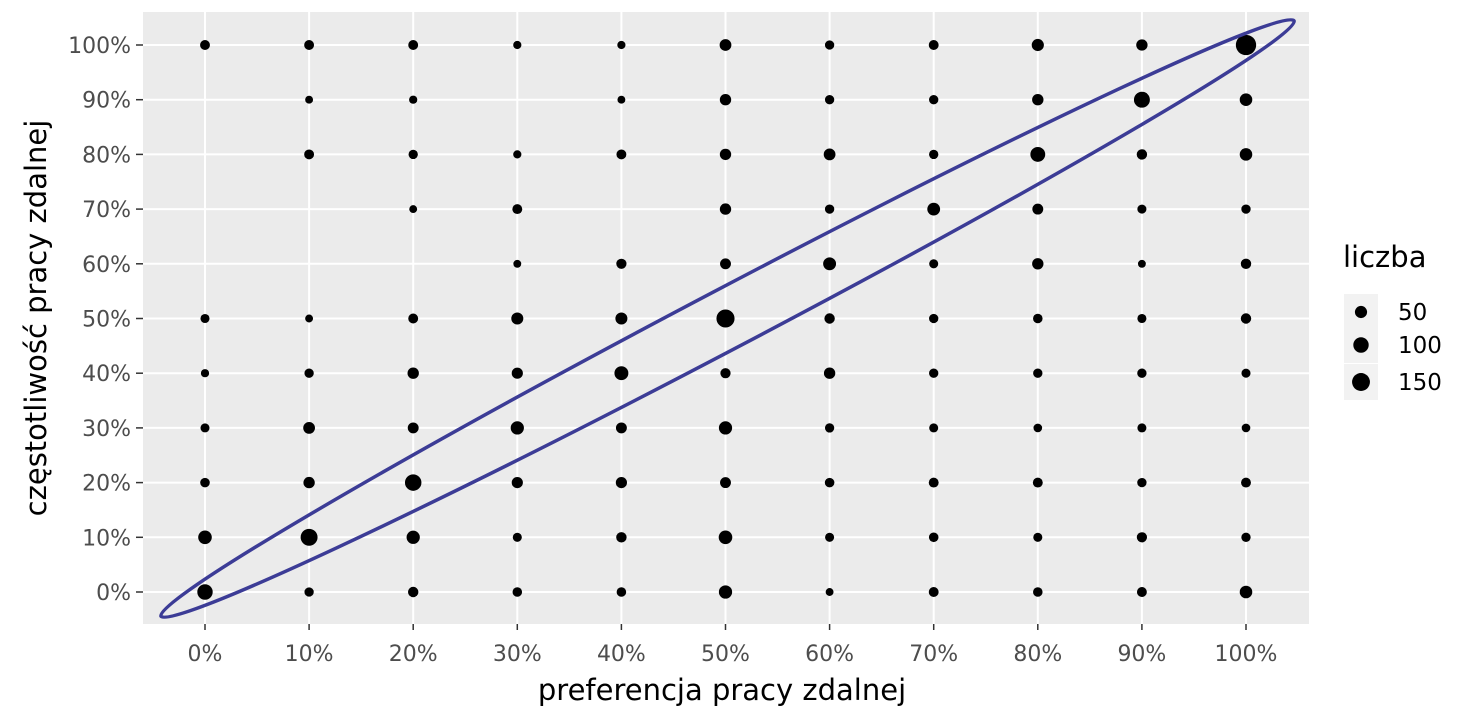  I want to click on size-legend: liczba 50 100 150, so click(1392, 320).